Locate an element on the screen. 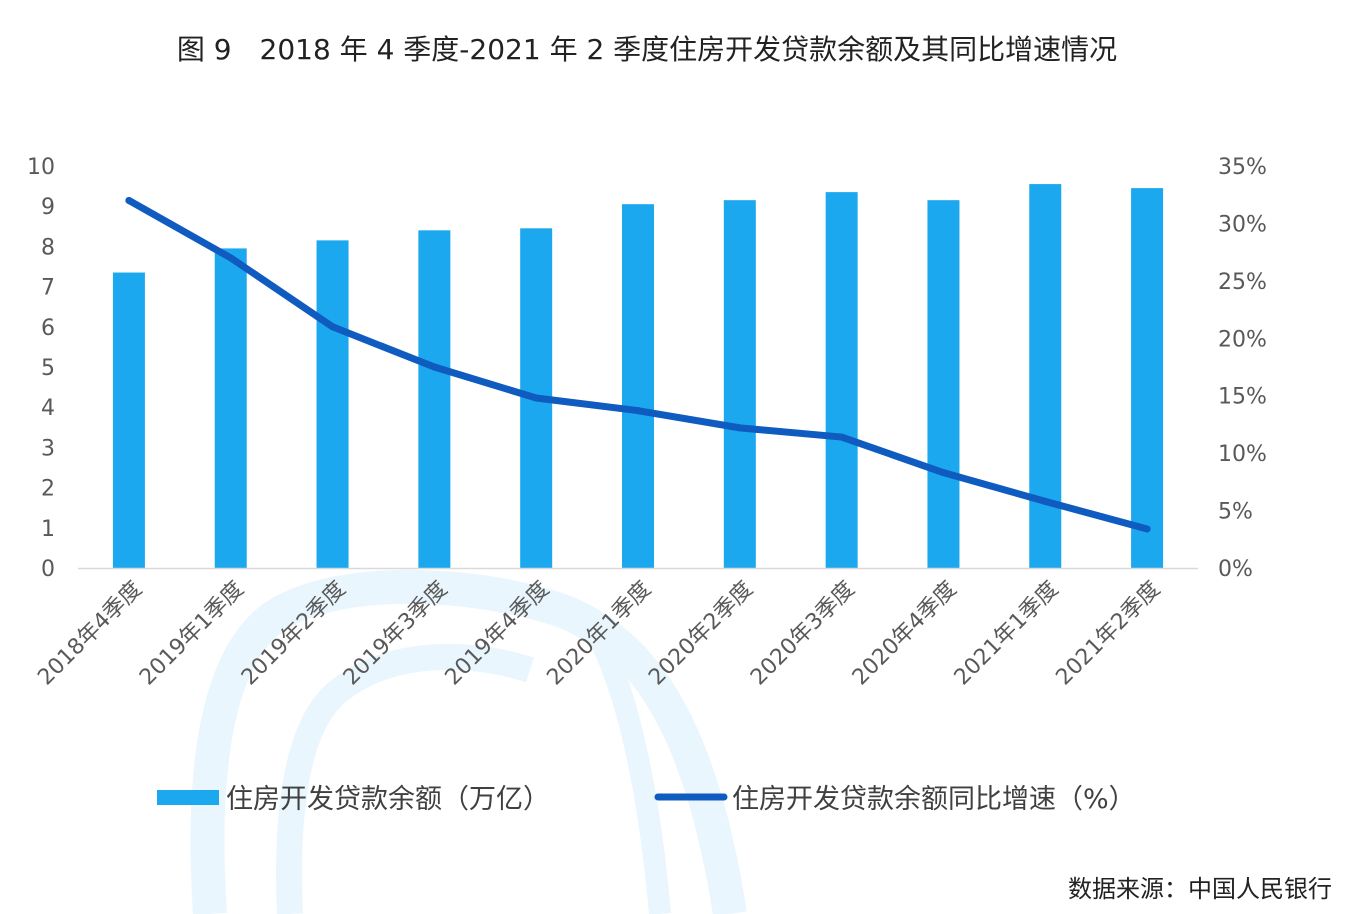 The width and height of the screenshot is (1354, 914). legend-line-label: 住房开发贷款余额同比增速（%） is located at coordinates (934, 799).